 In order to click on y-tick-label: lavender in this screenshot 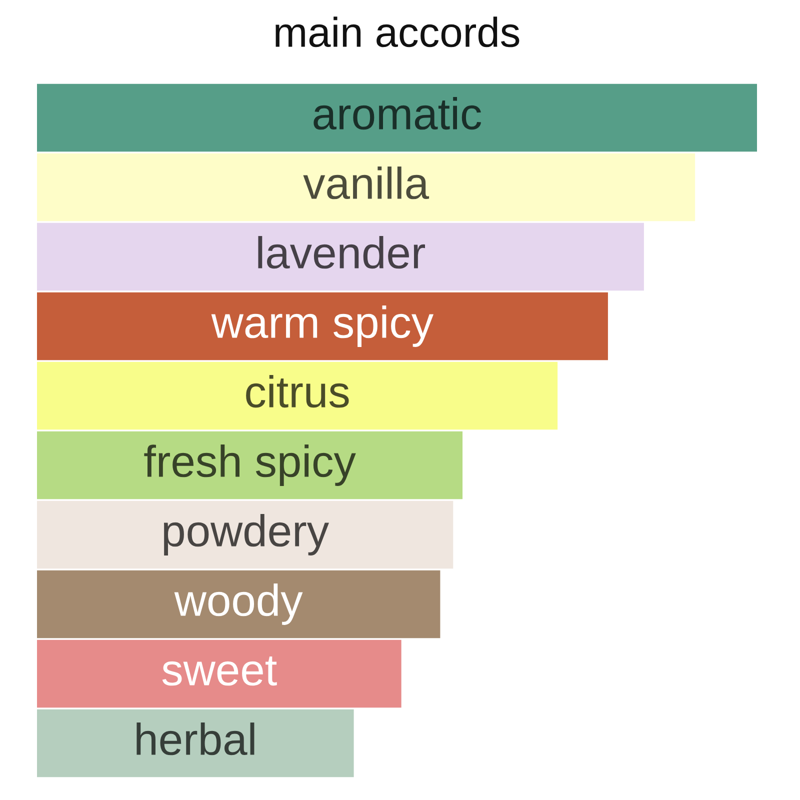, I will do `click(341, 252)`.